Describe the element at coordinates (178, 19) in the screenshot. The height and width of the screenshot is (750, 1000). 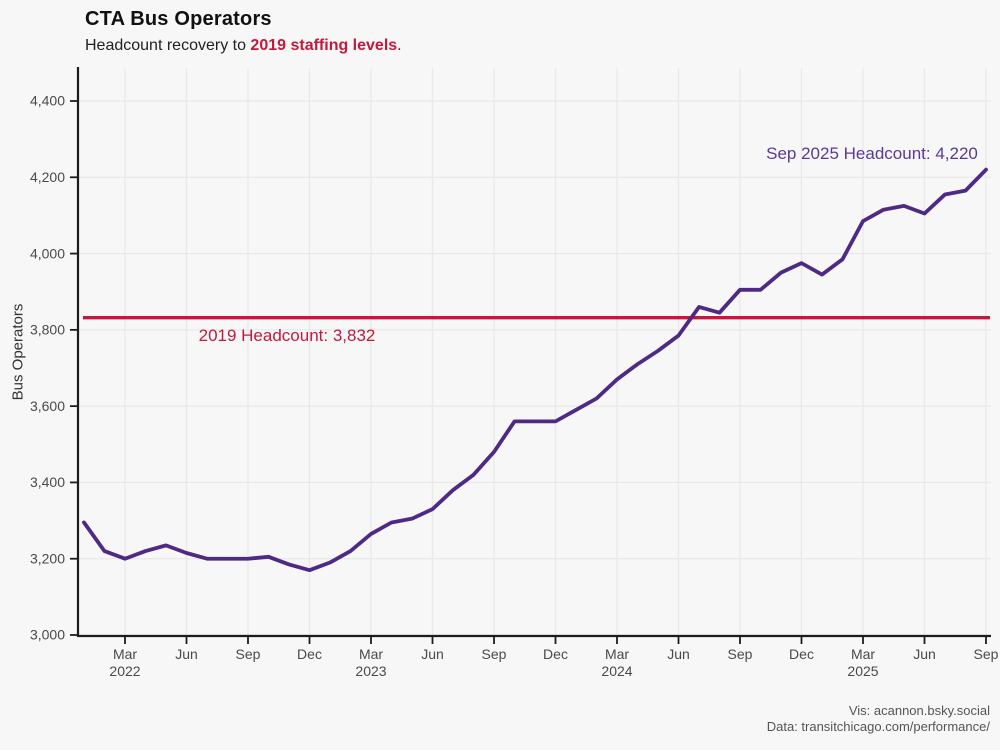
I see `chart-title: CTA Bus Operators` at that location.